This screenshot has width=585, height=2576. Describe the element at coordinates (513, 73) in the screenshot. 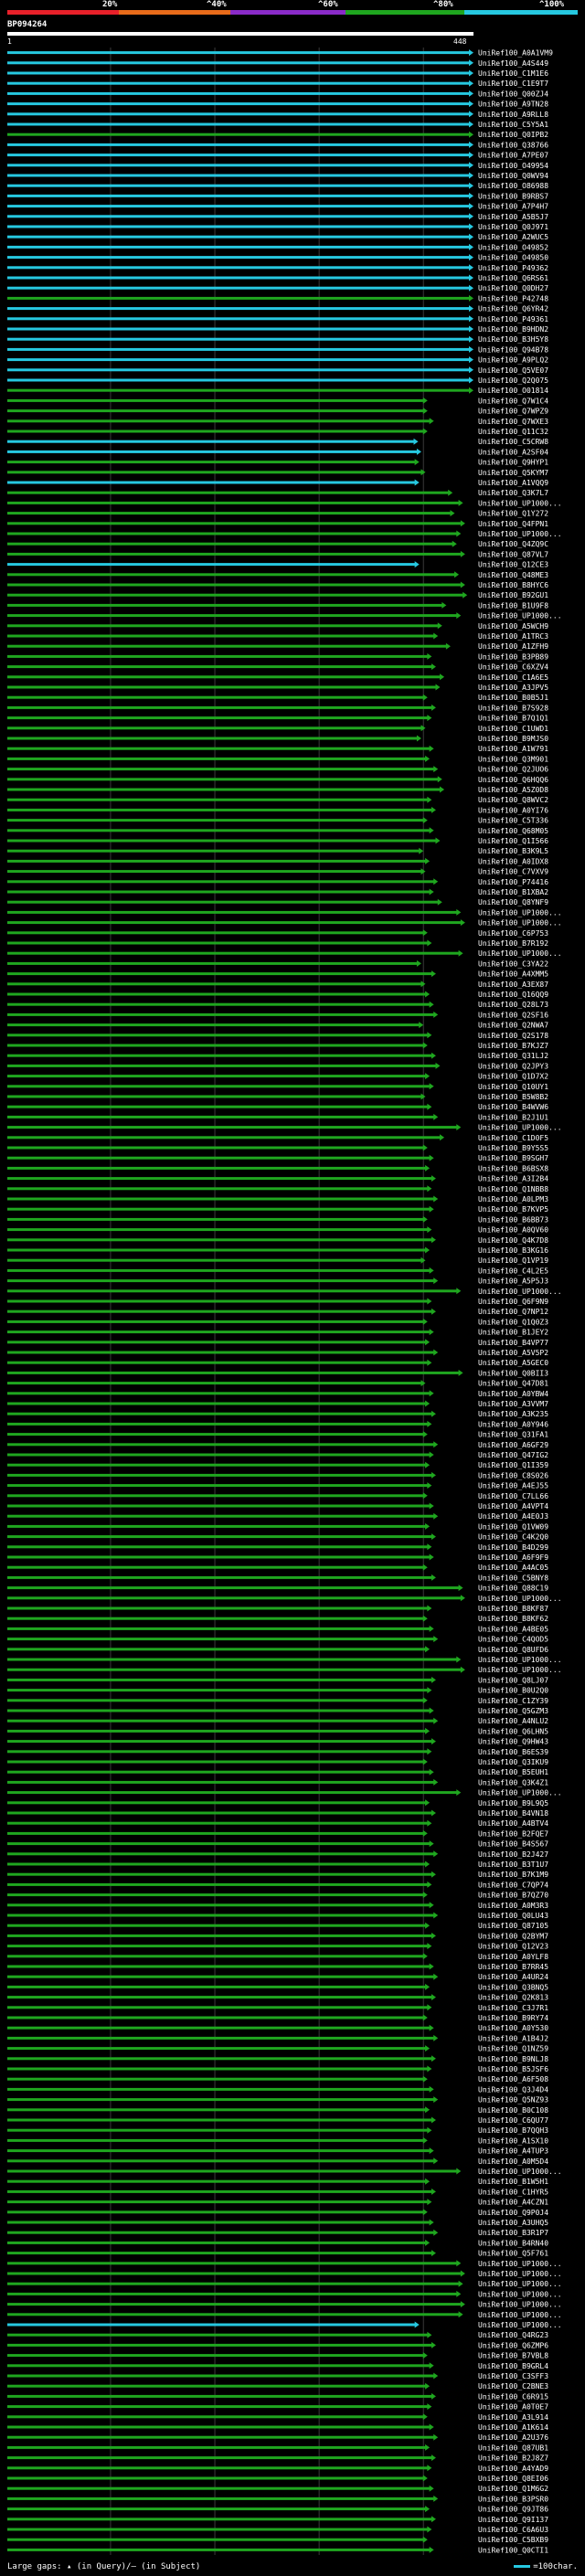

I see `hit-label: UniRef100_C1M1E6` at that location.